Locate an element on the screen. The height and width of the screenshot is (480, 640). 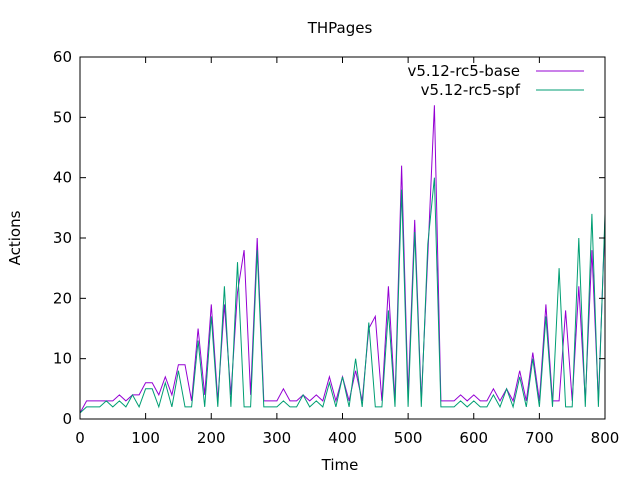
legend-label-1: v5.12-rc5-base is located at coordinates (464, 71).